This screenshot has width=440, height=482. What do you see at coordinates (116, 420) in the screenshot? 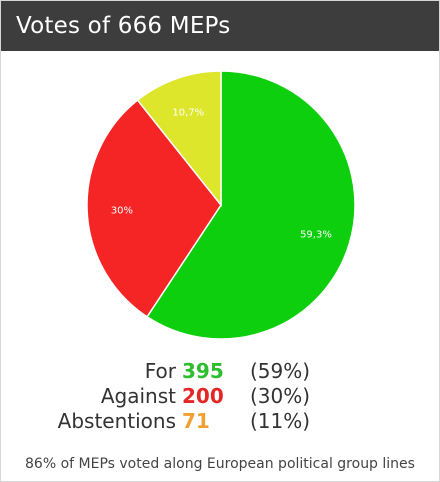
I see `legend-label-abstentions: Abstentions` at bounding box center [116, 420].